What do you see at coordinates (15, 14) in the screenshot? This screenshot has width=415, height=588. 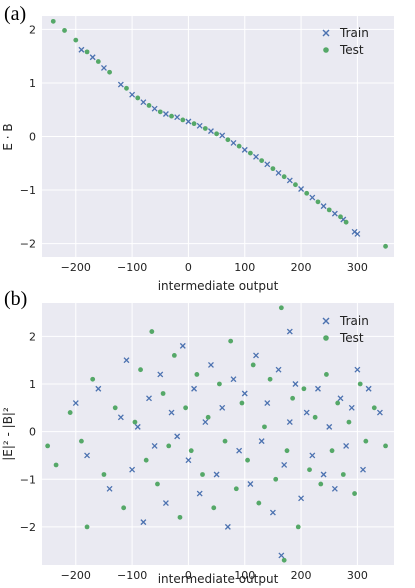 I see `panel-a-label: (a)` at bounding box center [15, 14].